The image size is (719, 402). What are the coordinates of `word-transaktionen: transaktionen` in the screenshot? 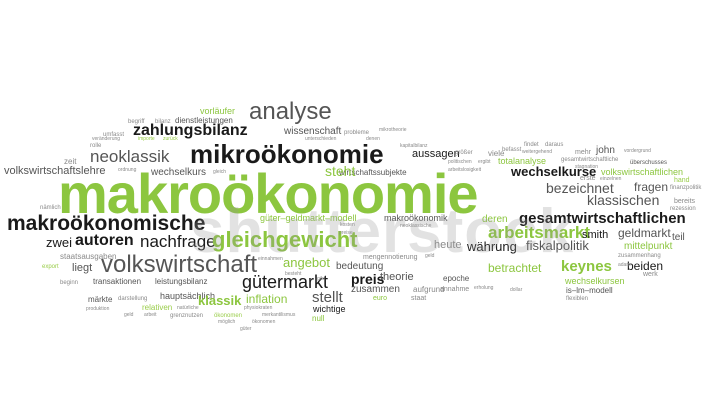 It's located at (117, 281).